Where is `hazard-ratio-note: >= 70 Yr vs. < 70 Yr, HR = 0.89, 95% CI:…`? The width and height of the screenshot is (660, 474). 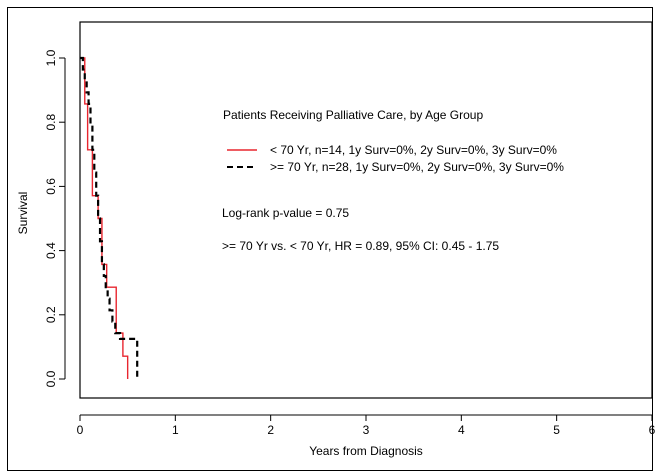 hazard-ratio-note: >= 70 Yr vs. < 70 Yr, HR = 0.89, 95% CI:… is located at coordinates (360, 246).